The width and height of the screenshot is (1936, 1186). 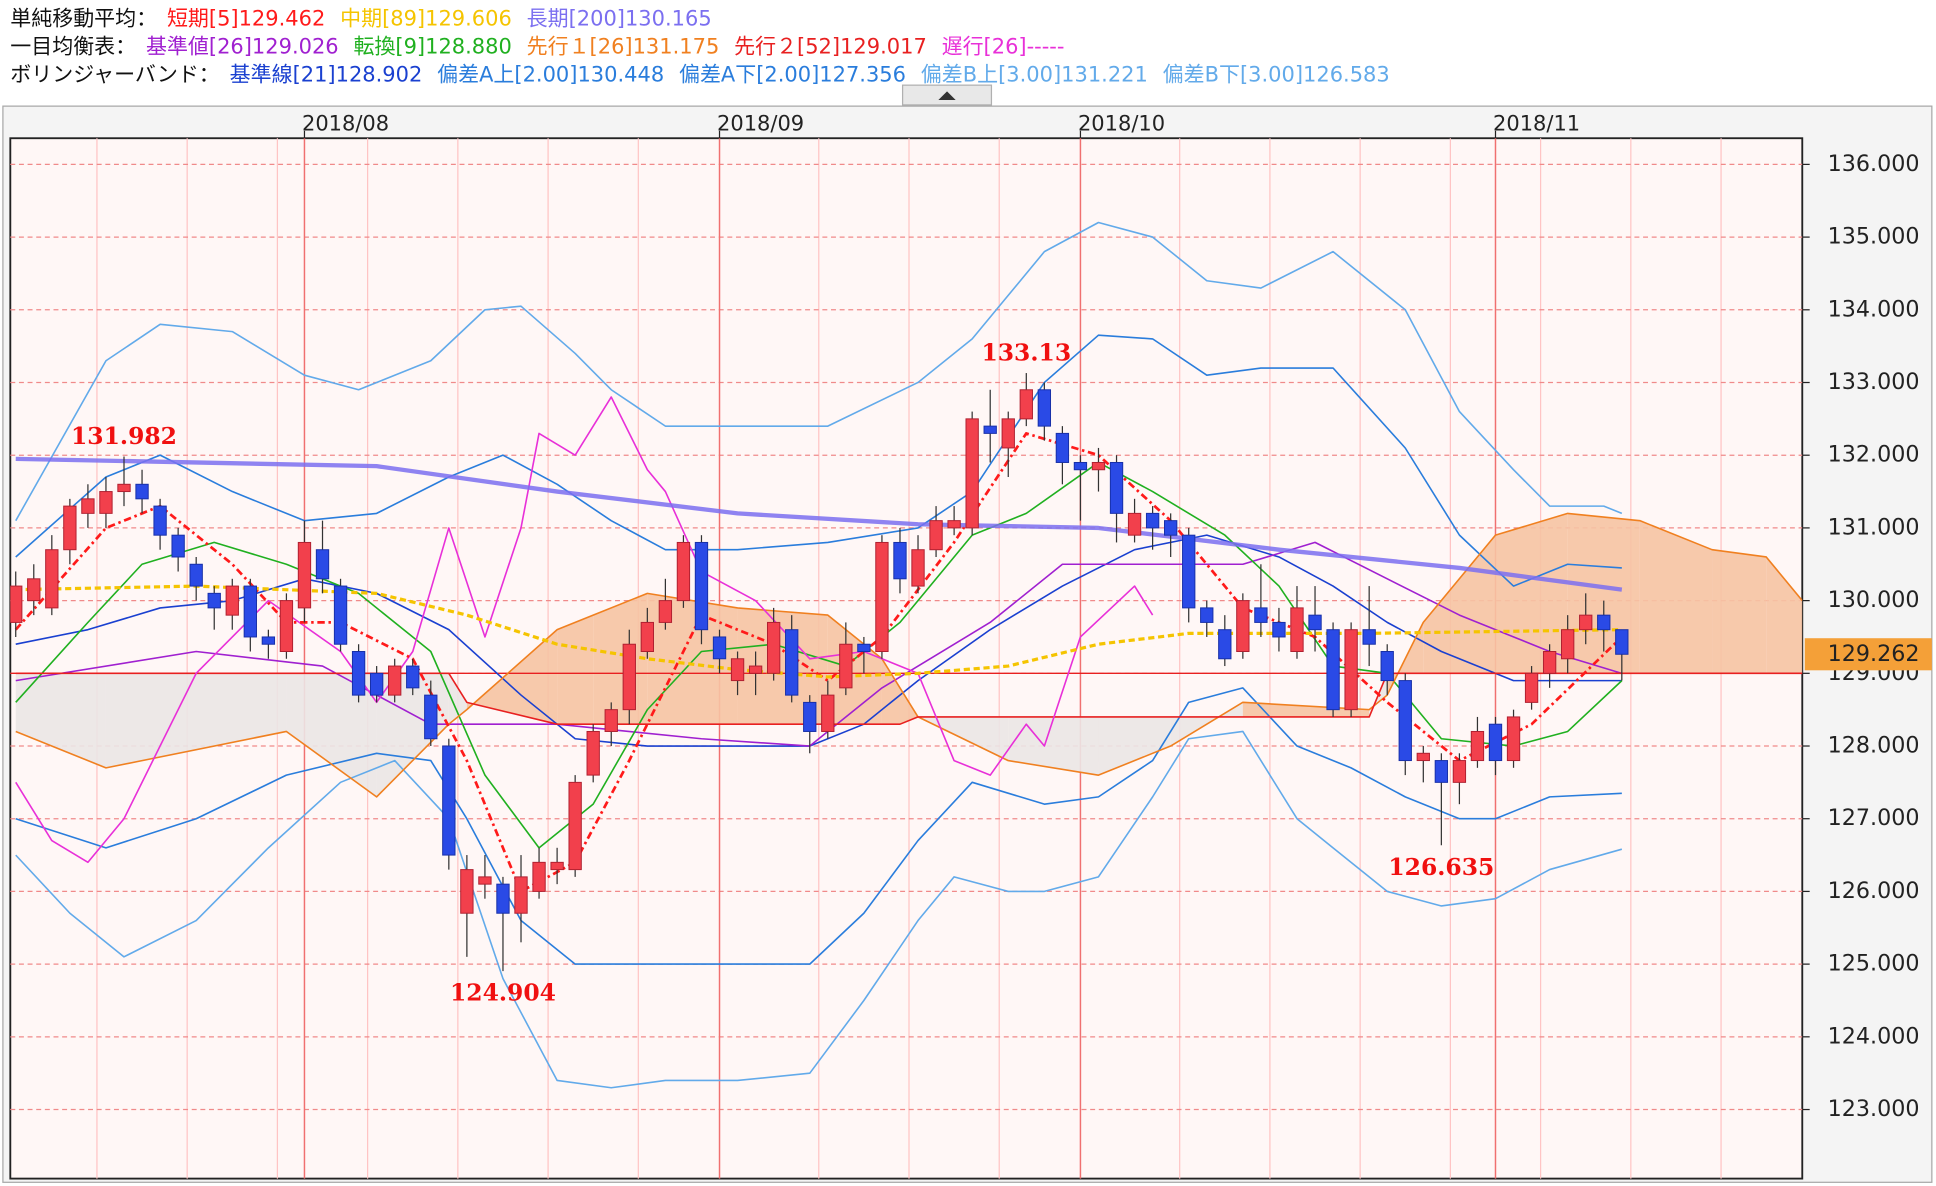 I want to click on legend-entry: 長期[200]130.165, so click(x=619, y=19).